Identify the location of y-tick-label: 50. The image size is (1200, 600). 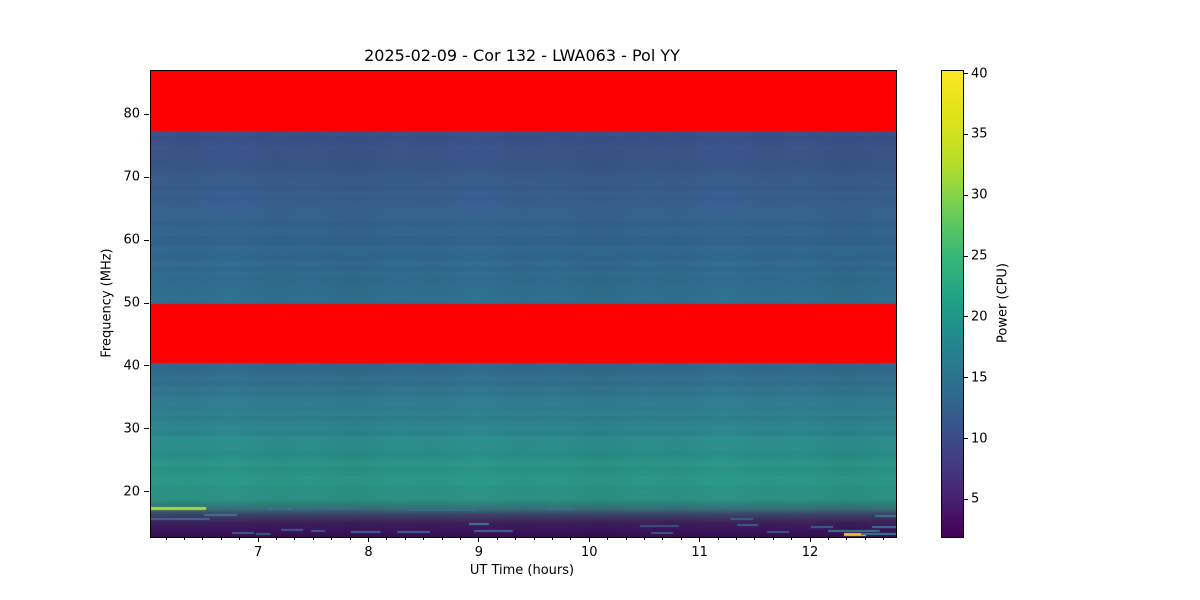
(131, 303).